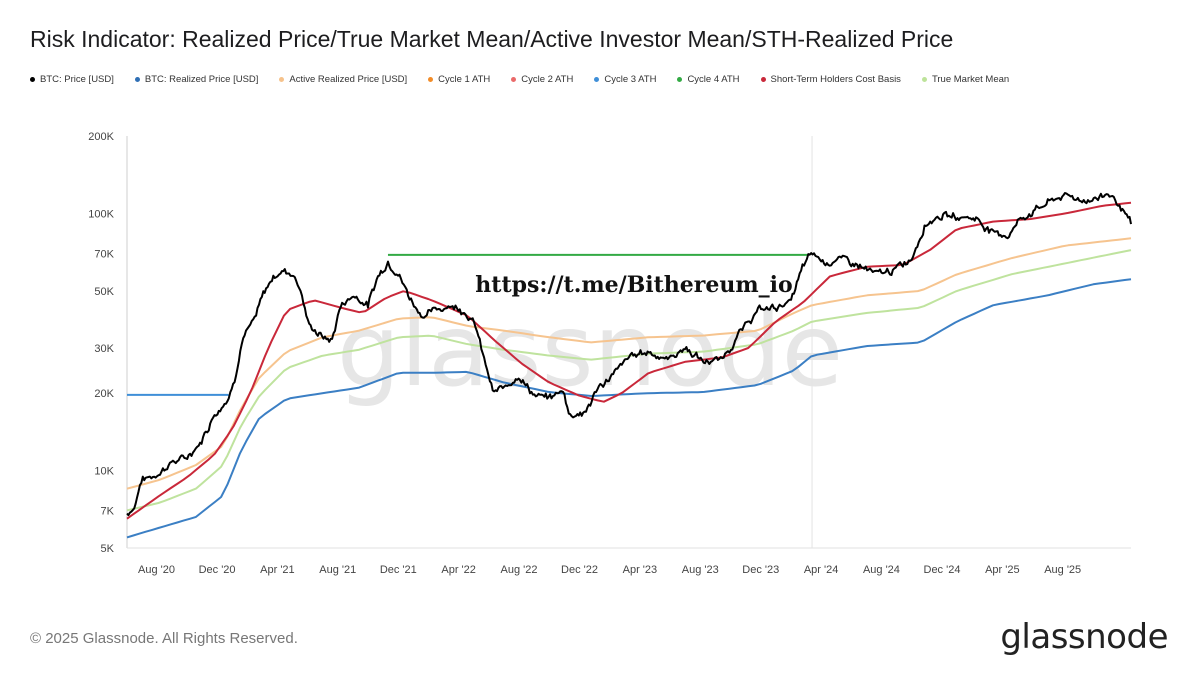  I want to click on legend-label: Cycle 4 ATH, so click(713, 79).